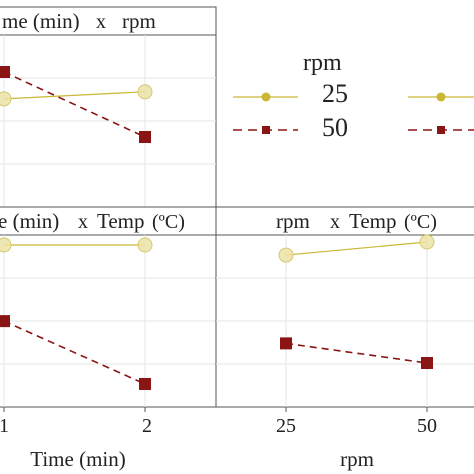  Describe the element at coordinates (420, 222) in the screenshot. I see `panel-rpm-temp-strip-unit: (ºC)` at that location.